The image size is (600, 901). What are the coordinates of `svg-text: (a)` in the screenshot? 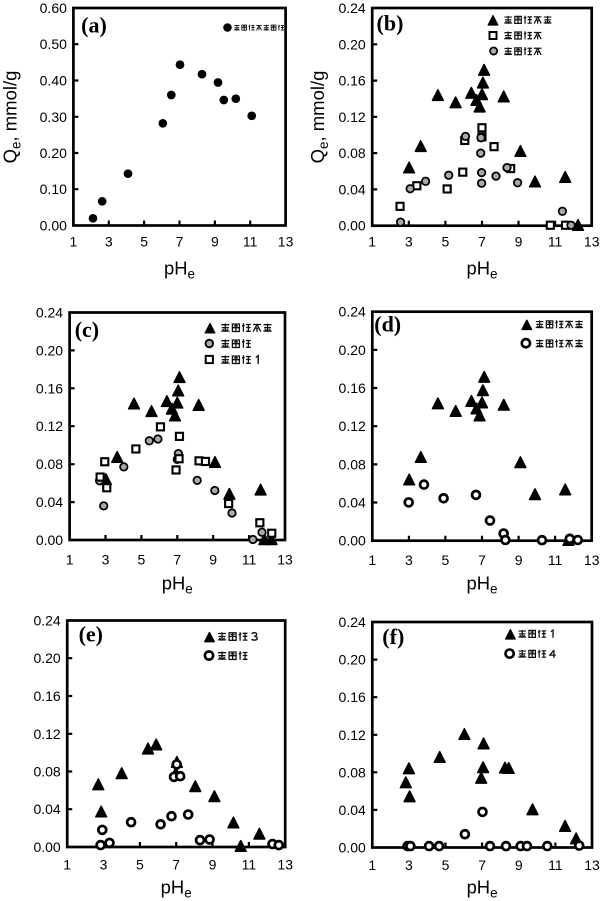 It's located at (94, 25).